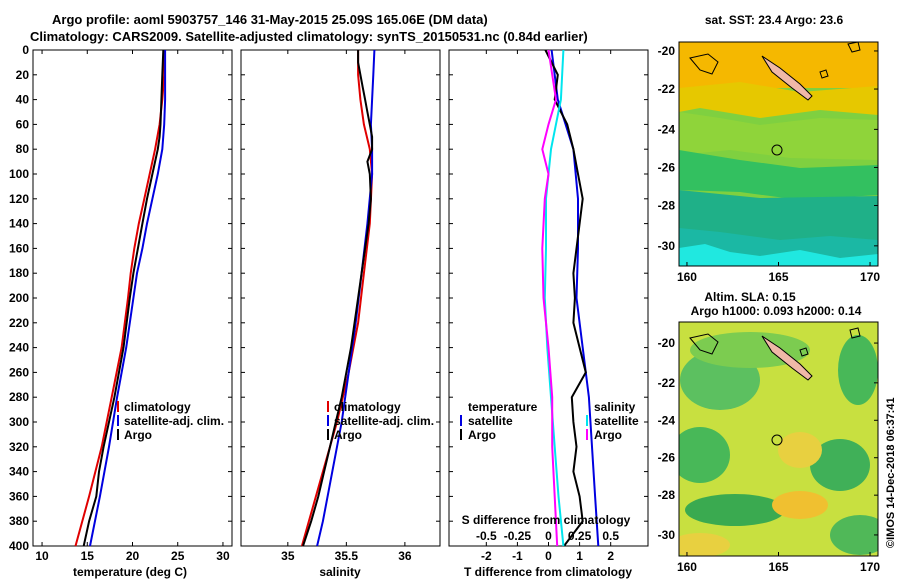 Image resolution: width=900 pixels, height=580 pixels. What do you see at coordinates (482, 435) in the screenshot?
I see `legend-temp-argo-label: Argo` at bounding box center [482, 435].